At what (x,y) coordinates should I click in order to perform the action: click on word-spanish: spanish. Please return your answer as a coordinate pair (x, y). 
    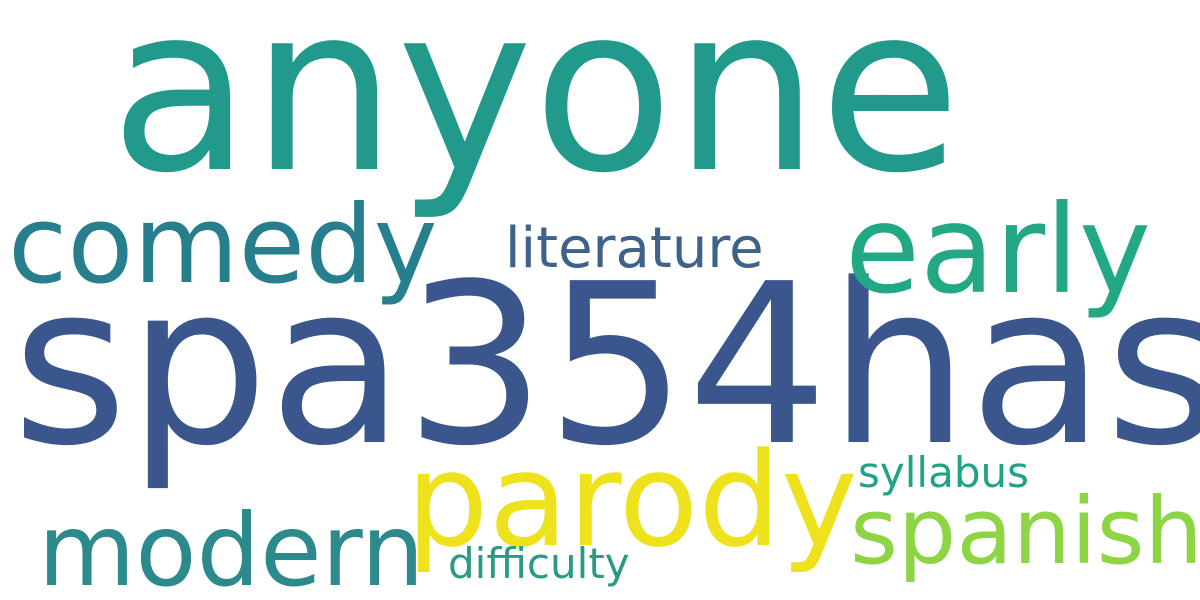
    Looking at the image, I should click on (1025, 531).